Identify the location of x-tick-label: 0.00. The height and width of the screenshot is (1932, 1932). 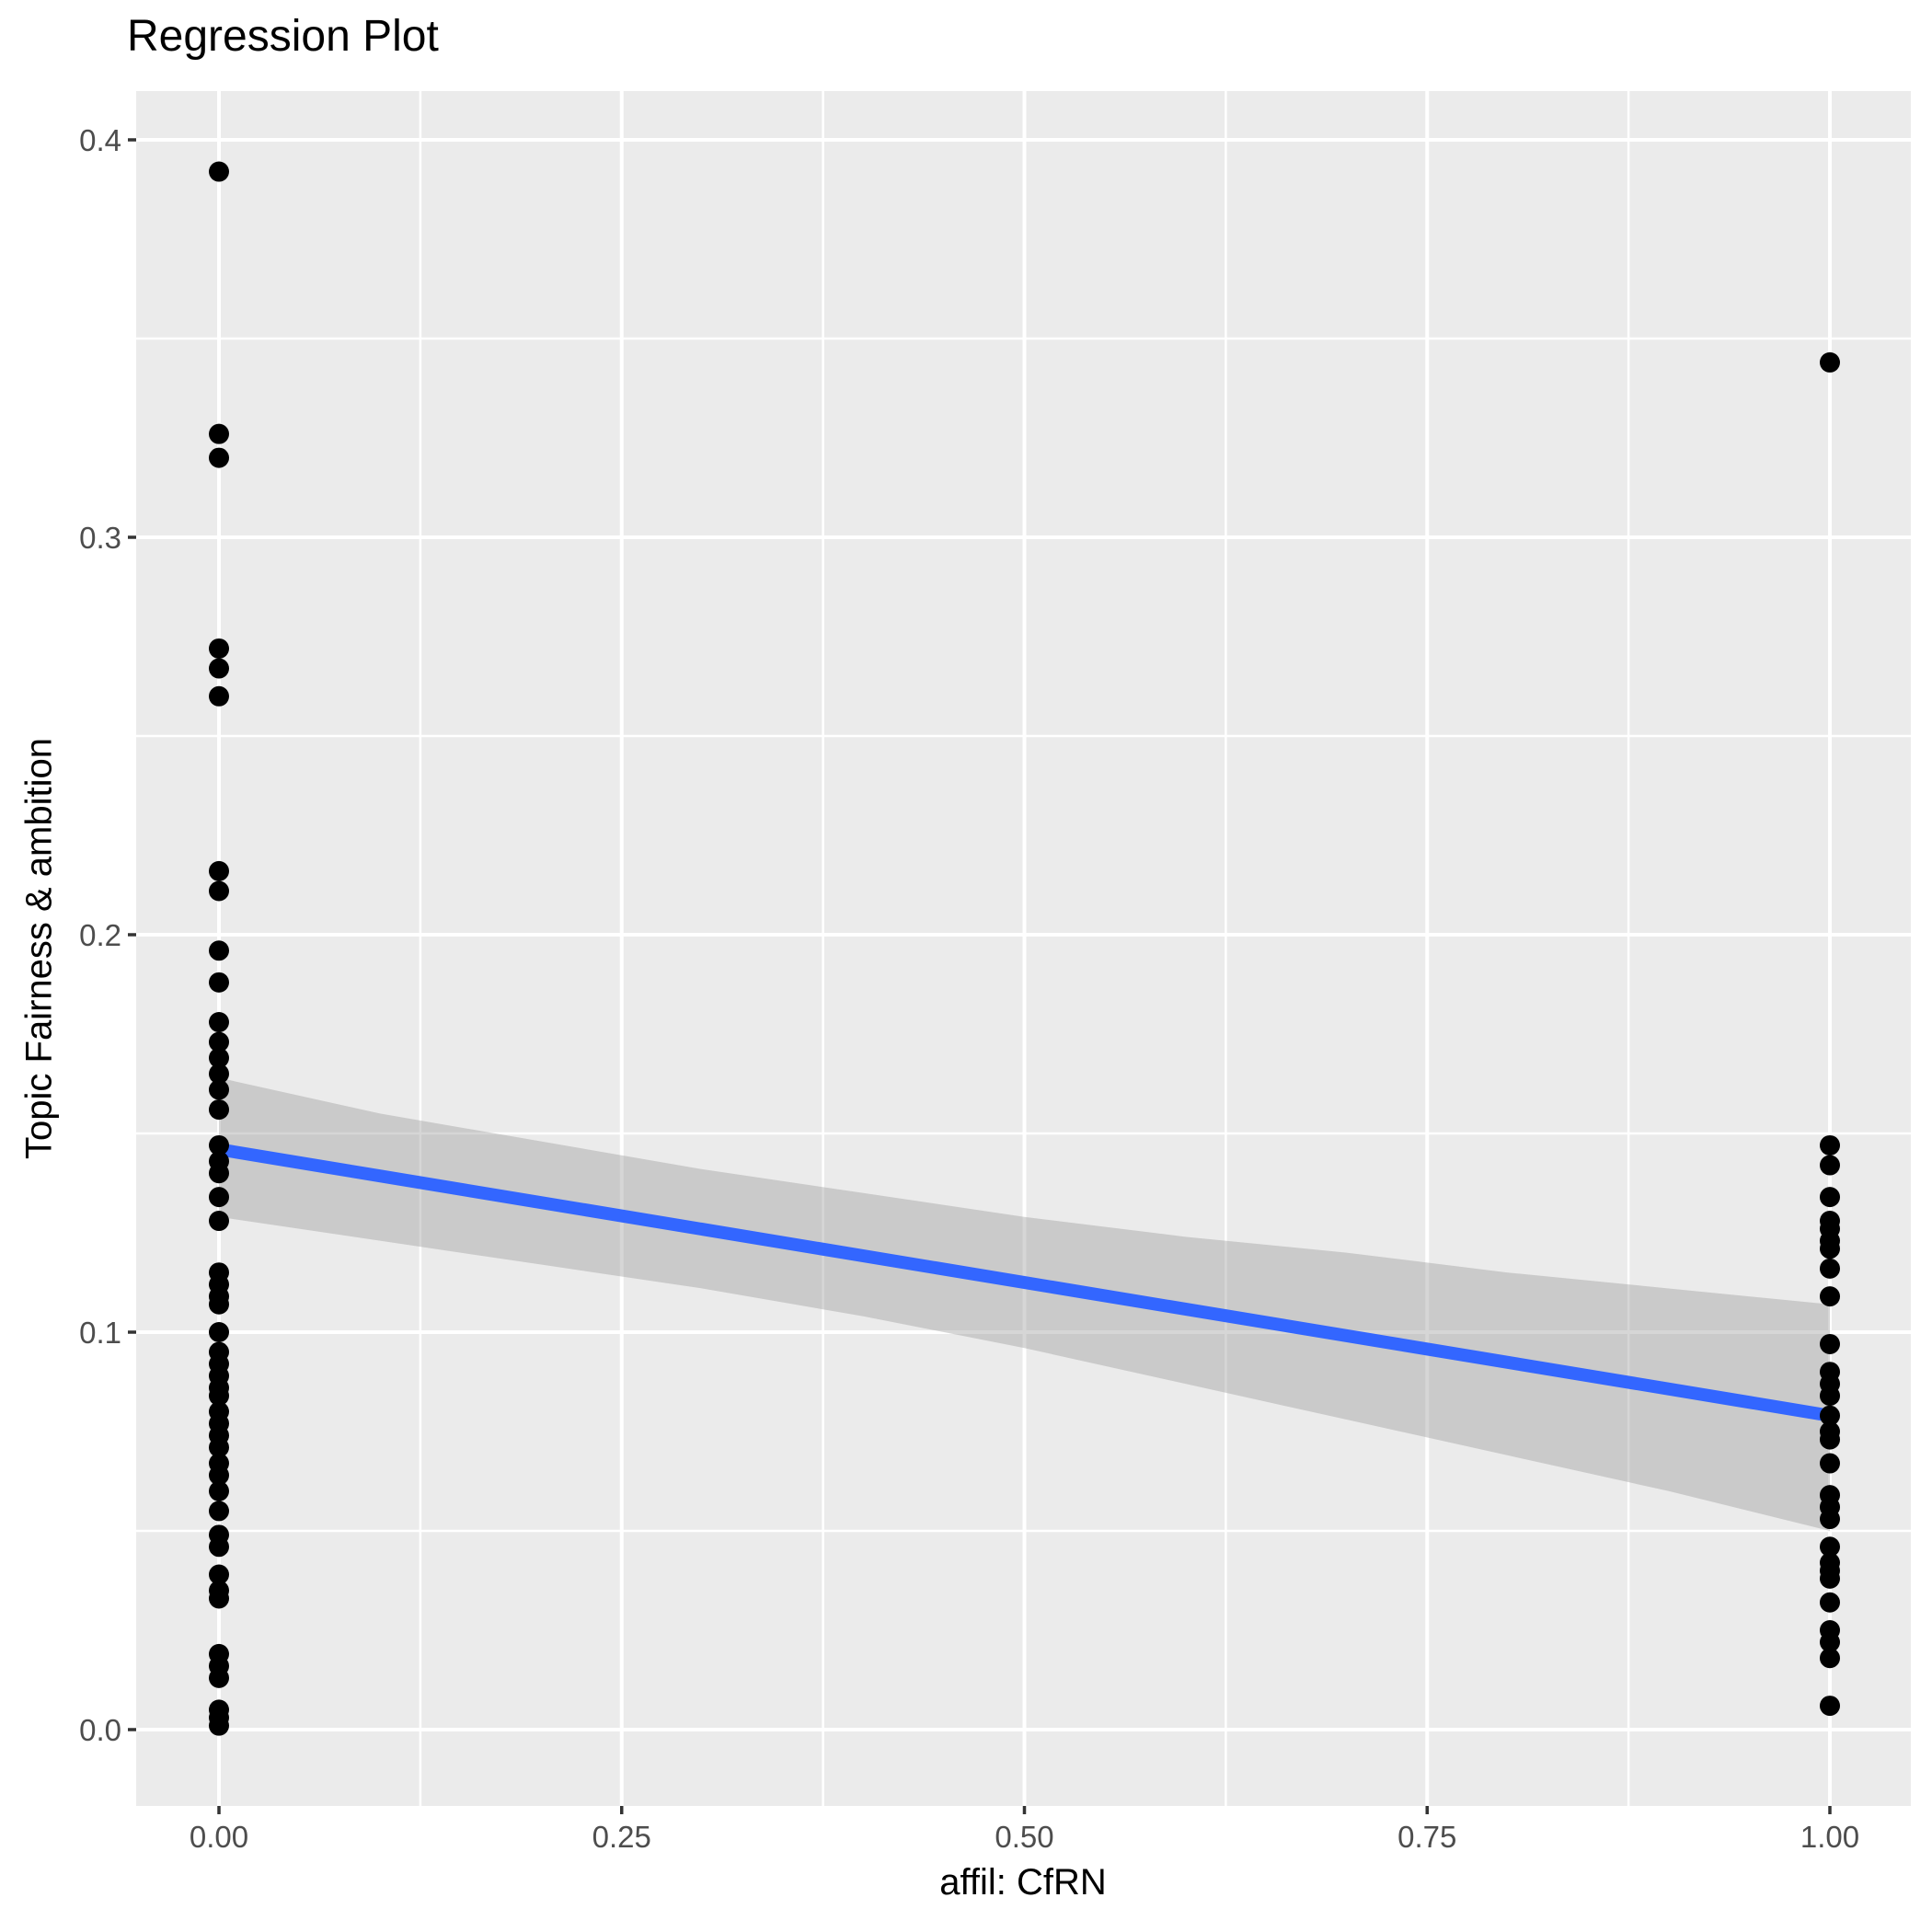
(219, 1837).